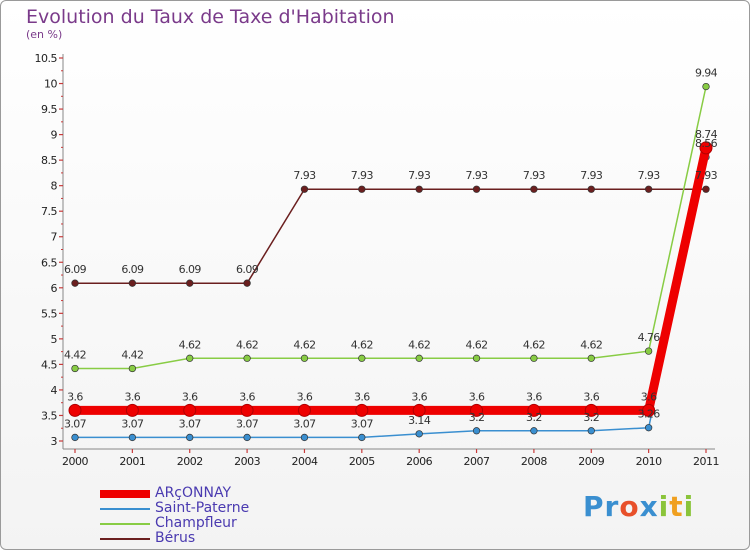 This screenshot has width=750, height=550. What do you see at coordinates (689, 506) in the screenshot?
I see `logo-letter: i` at bounding box center [689, 506].